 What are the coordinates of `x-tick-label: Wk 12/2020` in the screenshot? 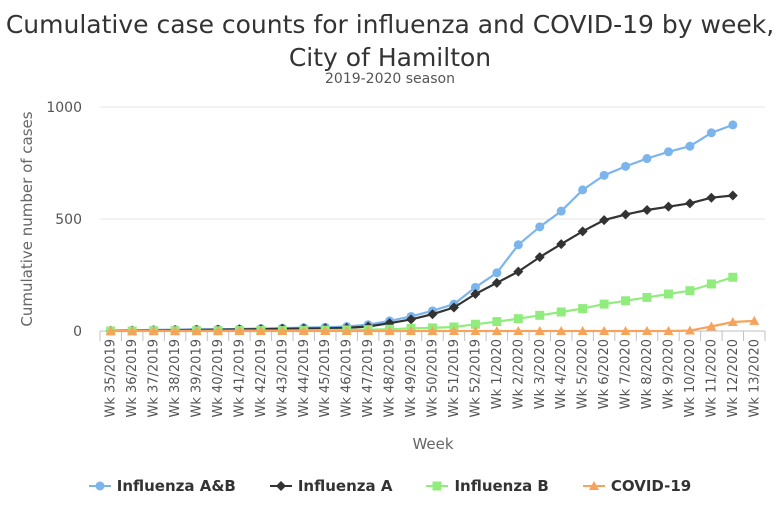 It's located at (733, 378).